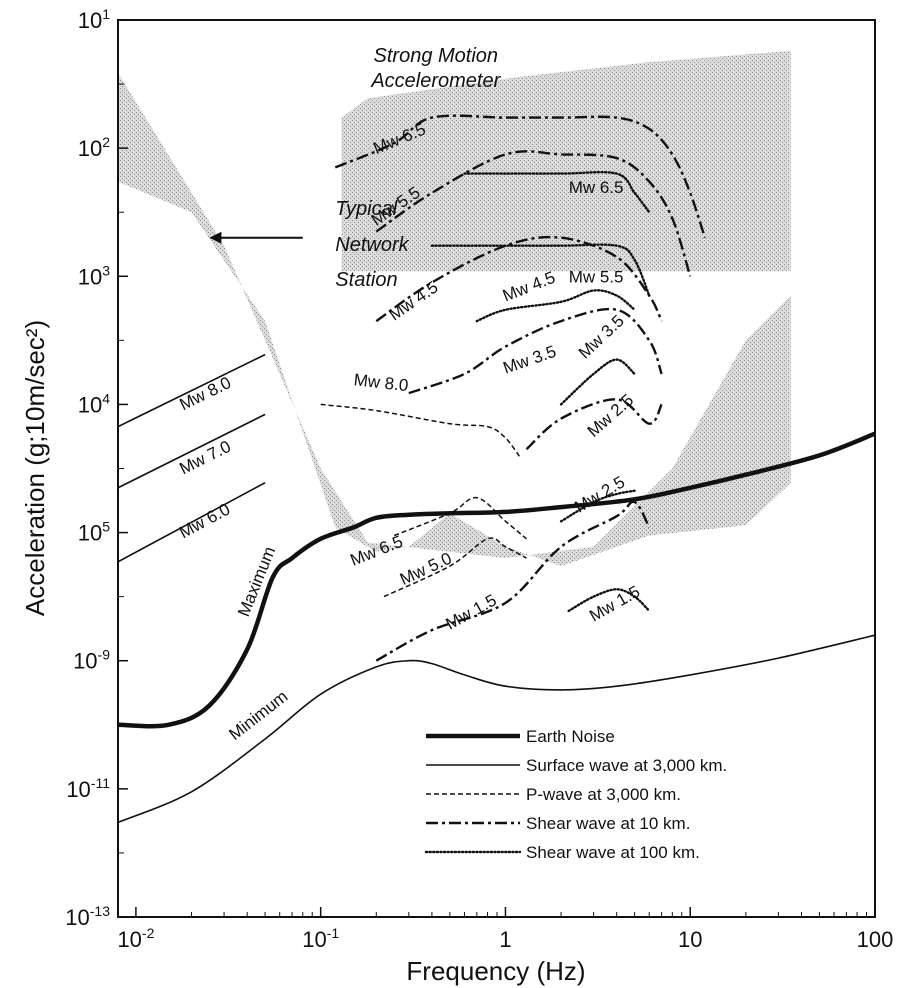 This screenshot has height=988, width=900. I want to click on x-tick-label-1: 10⁻¹, so click(320, 938).